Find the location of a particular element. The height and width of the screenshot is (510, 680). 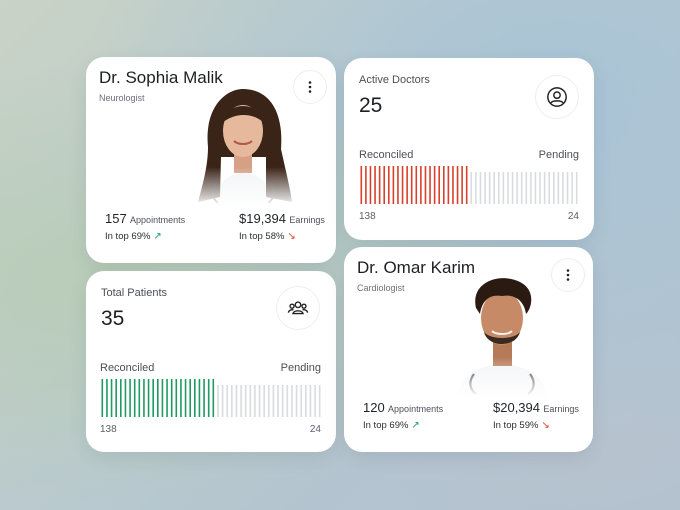

doctor-name: Dr. Sophia Malik is located at coordinates (161, 77).